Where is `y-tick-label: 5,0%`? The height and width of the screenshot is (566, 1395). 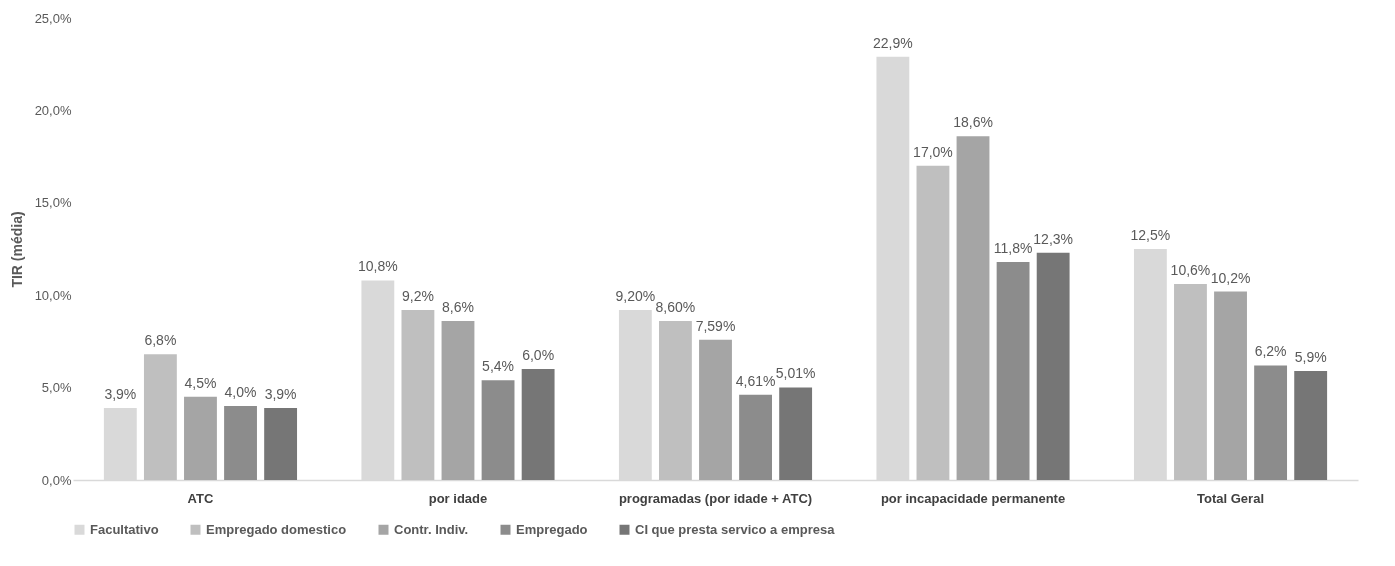 y-tick-label: 5,0% is located at coordinates (56, 388).